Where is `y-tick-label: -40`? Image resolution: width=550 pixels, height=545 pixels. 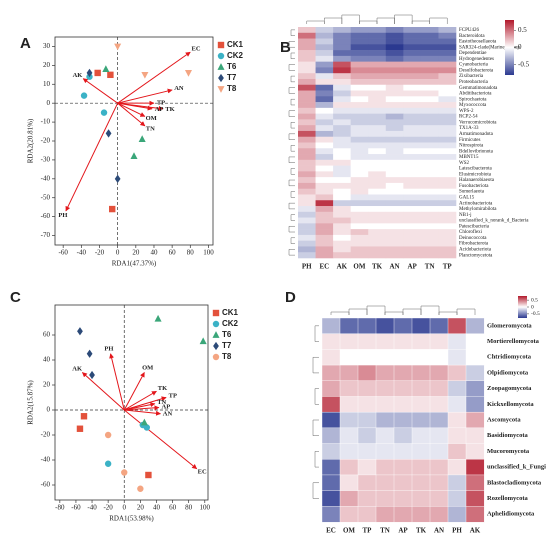 y-tick-label: -40 is located at coordinates (46, 178).